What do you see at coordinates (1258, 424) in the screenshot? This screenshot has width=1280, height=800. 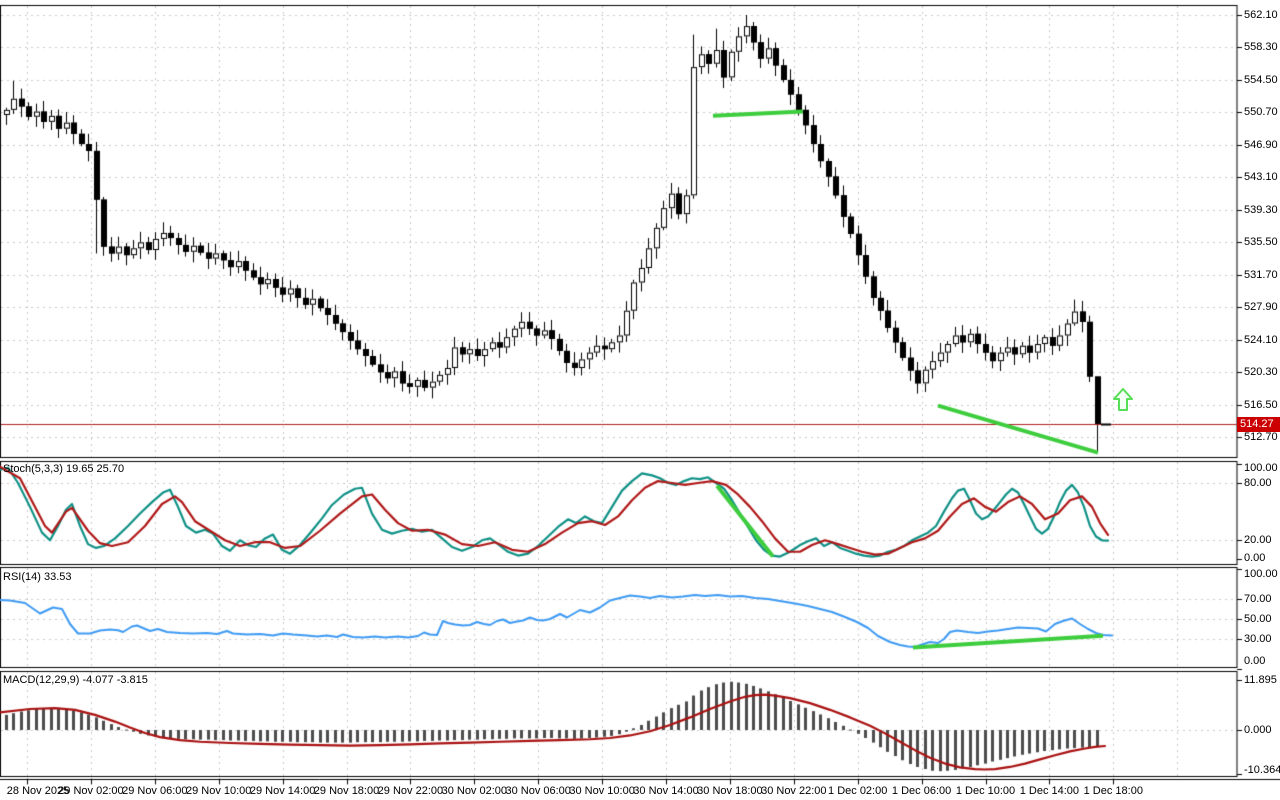 I see `current-price-badge: 514.27` at bounding box center [1258, 424].